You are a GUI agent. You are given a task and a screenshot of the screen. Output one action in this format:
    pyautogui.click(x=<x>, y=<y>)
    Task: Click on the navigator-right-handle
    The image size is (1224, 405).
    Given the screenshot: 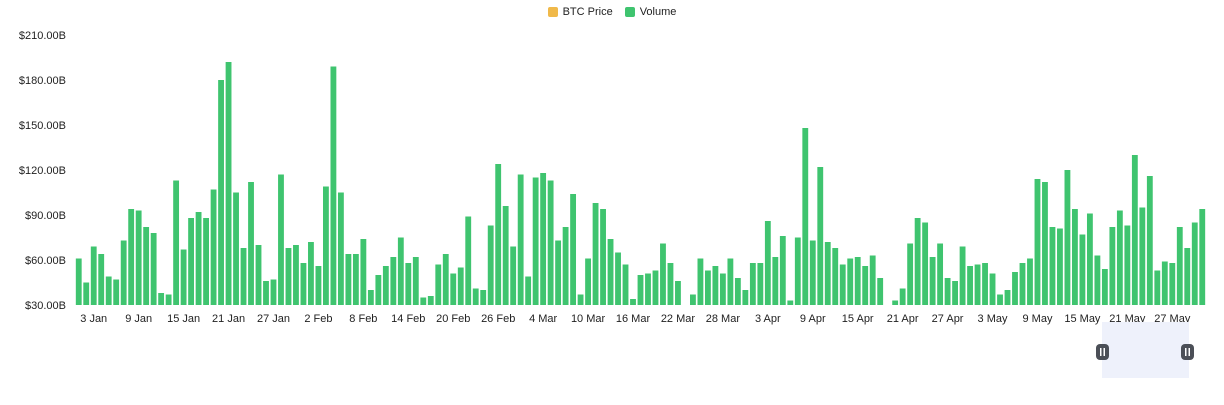 What is the action you would take?
    pyautogui.click(x=1187, y=352)
    